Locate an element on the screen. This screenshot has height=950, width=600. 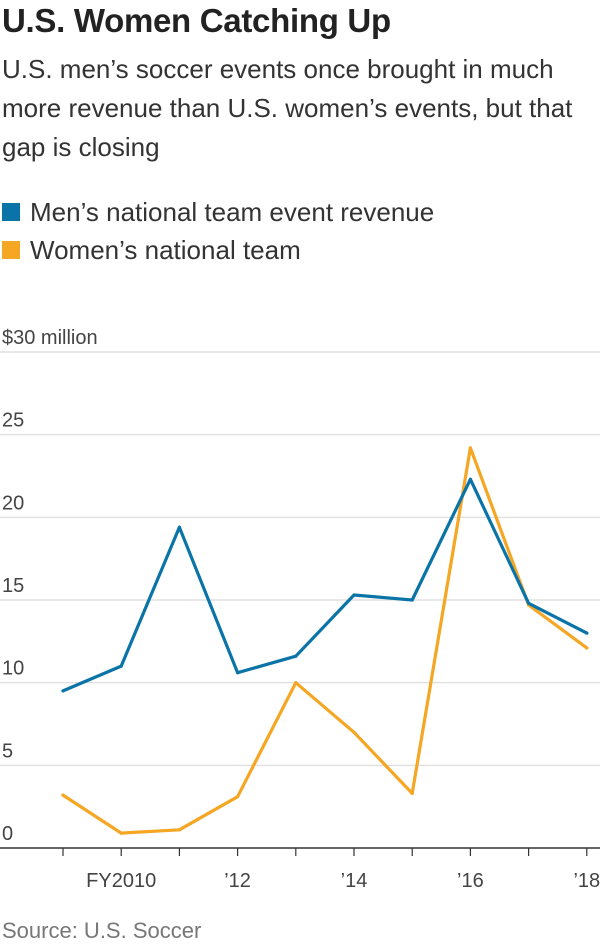
point-women-2011 is located at coordinates (179, 830).